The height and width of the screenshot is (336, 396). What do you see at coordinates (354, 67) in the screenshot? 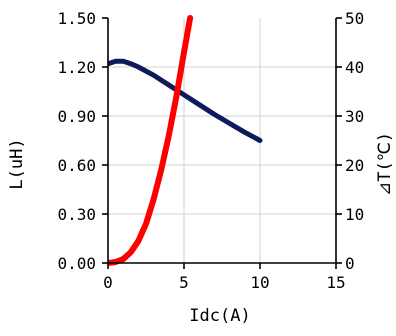
I see `y-right-tick-label: 40` at bounding box center [354, 67].